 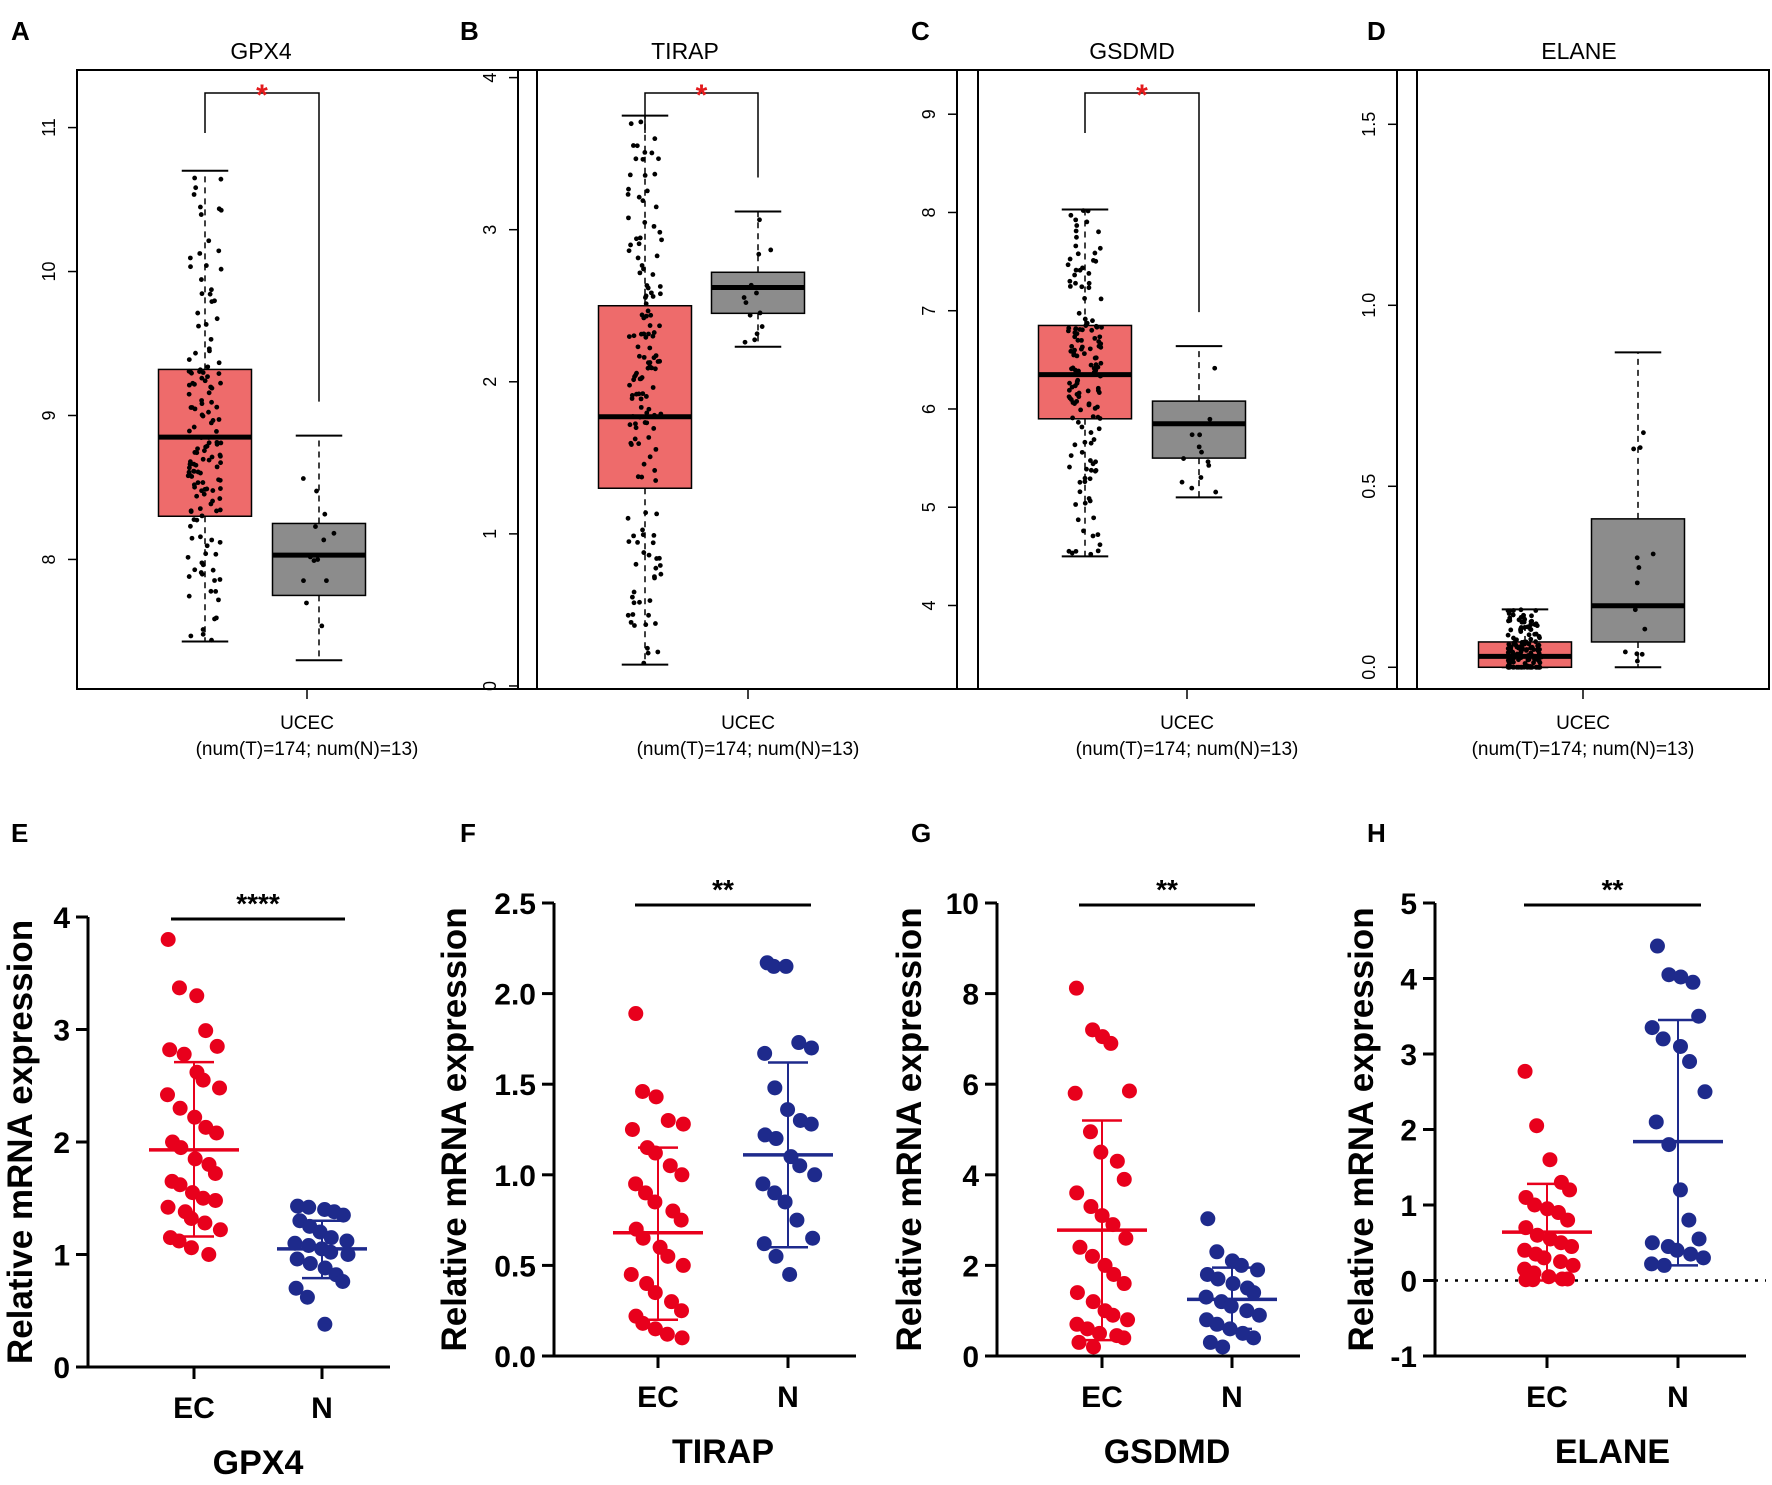 What do you see at coordinates (1376, 833) in the screenshot?
I see `panel-label: H` at bounding box center [1376, 833].